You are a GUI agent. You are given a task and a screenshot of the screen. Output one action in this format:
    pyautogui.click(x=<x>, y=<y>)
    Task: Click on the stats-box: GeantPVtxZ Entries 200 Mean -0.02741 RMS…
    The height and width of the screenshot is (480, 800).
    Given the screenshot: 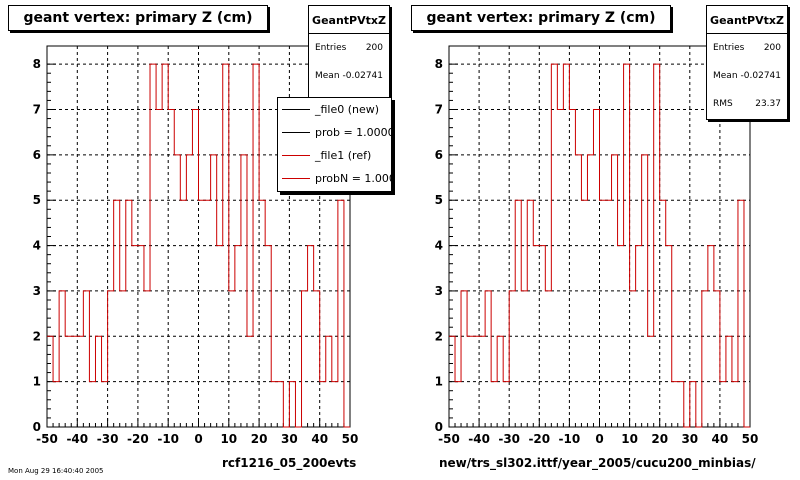 What is the action you would take?
    pyautogui.click(x=747, y=62)
    